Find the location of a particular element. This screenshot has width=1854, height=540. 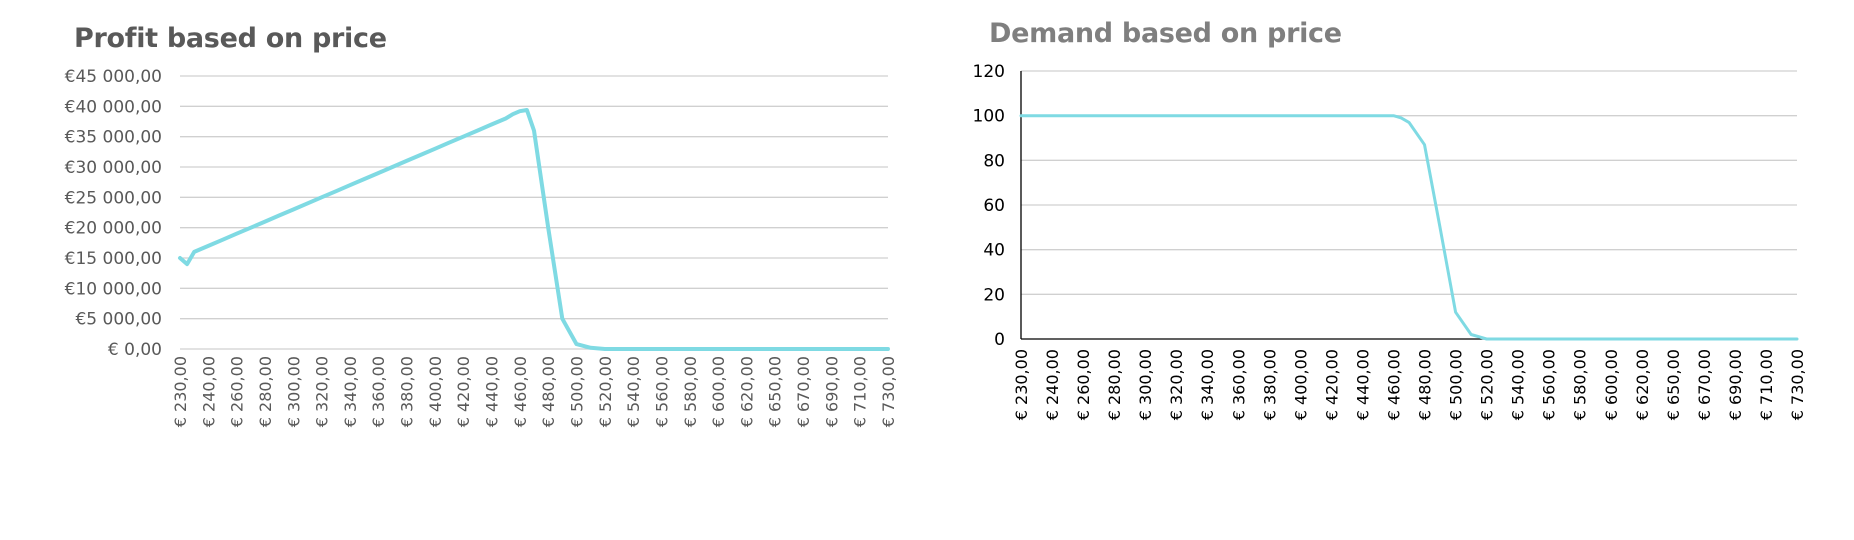

y-tick-label: €20 000,00 is located at coordinates (113, 229).